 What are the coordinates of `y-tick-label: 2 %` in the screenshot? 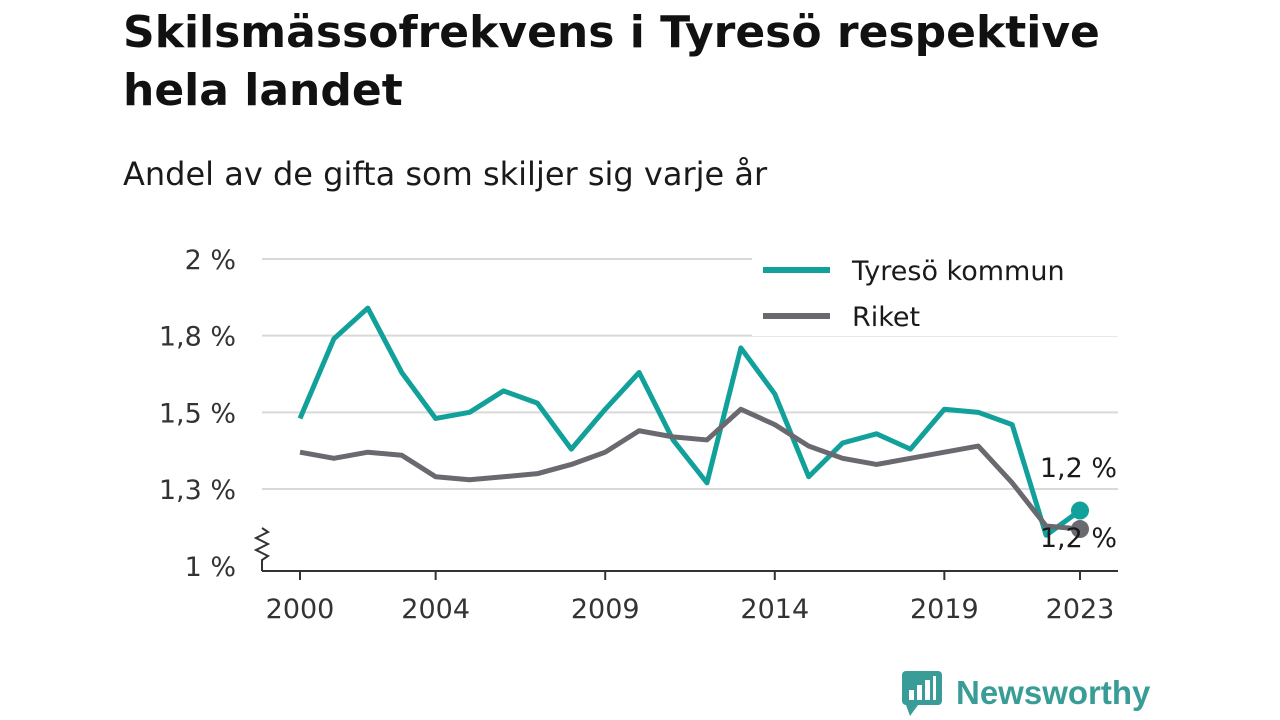 It's located at (210, 260).